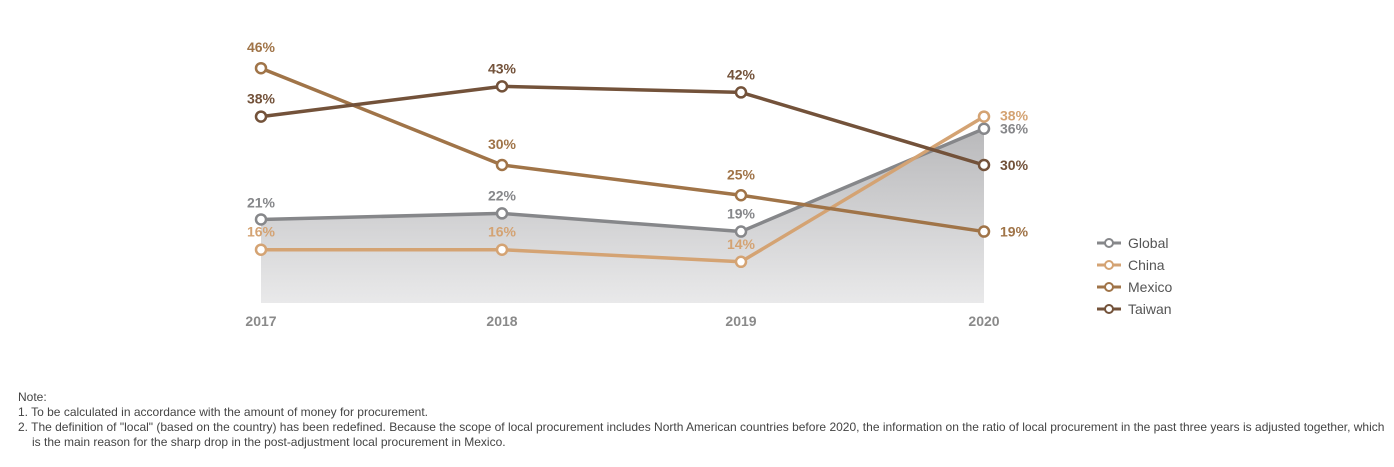  Describe the element at coordinates (1014, 129) in the screenshot. I see `data-label-global-2020: 36%` at that location.